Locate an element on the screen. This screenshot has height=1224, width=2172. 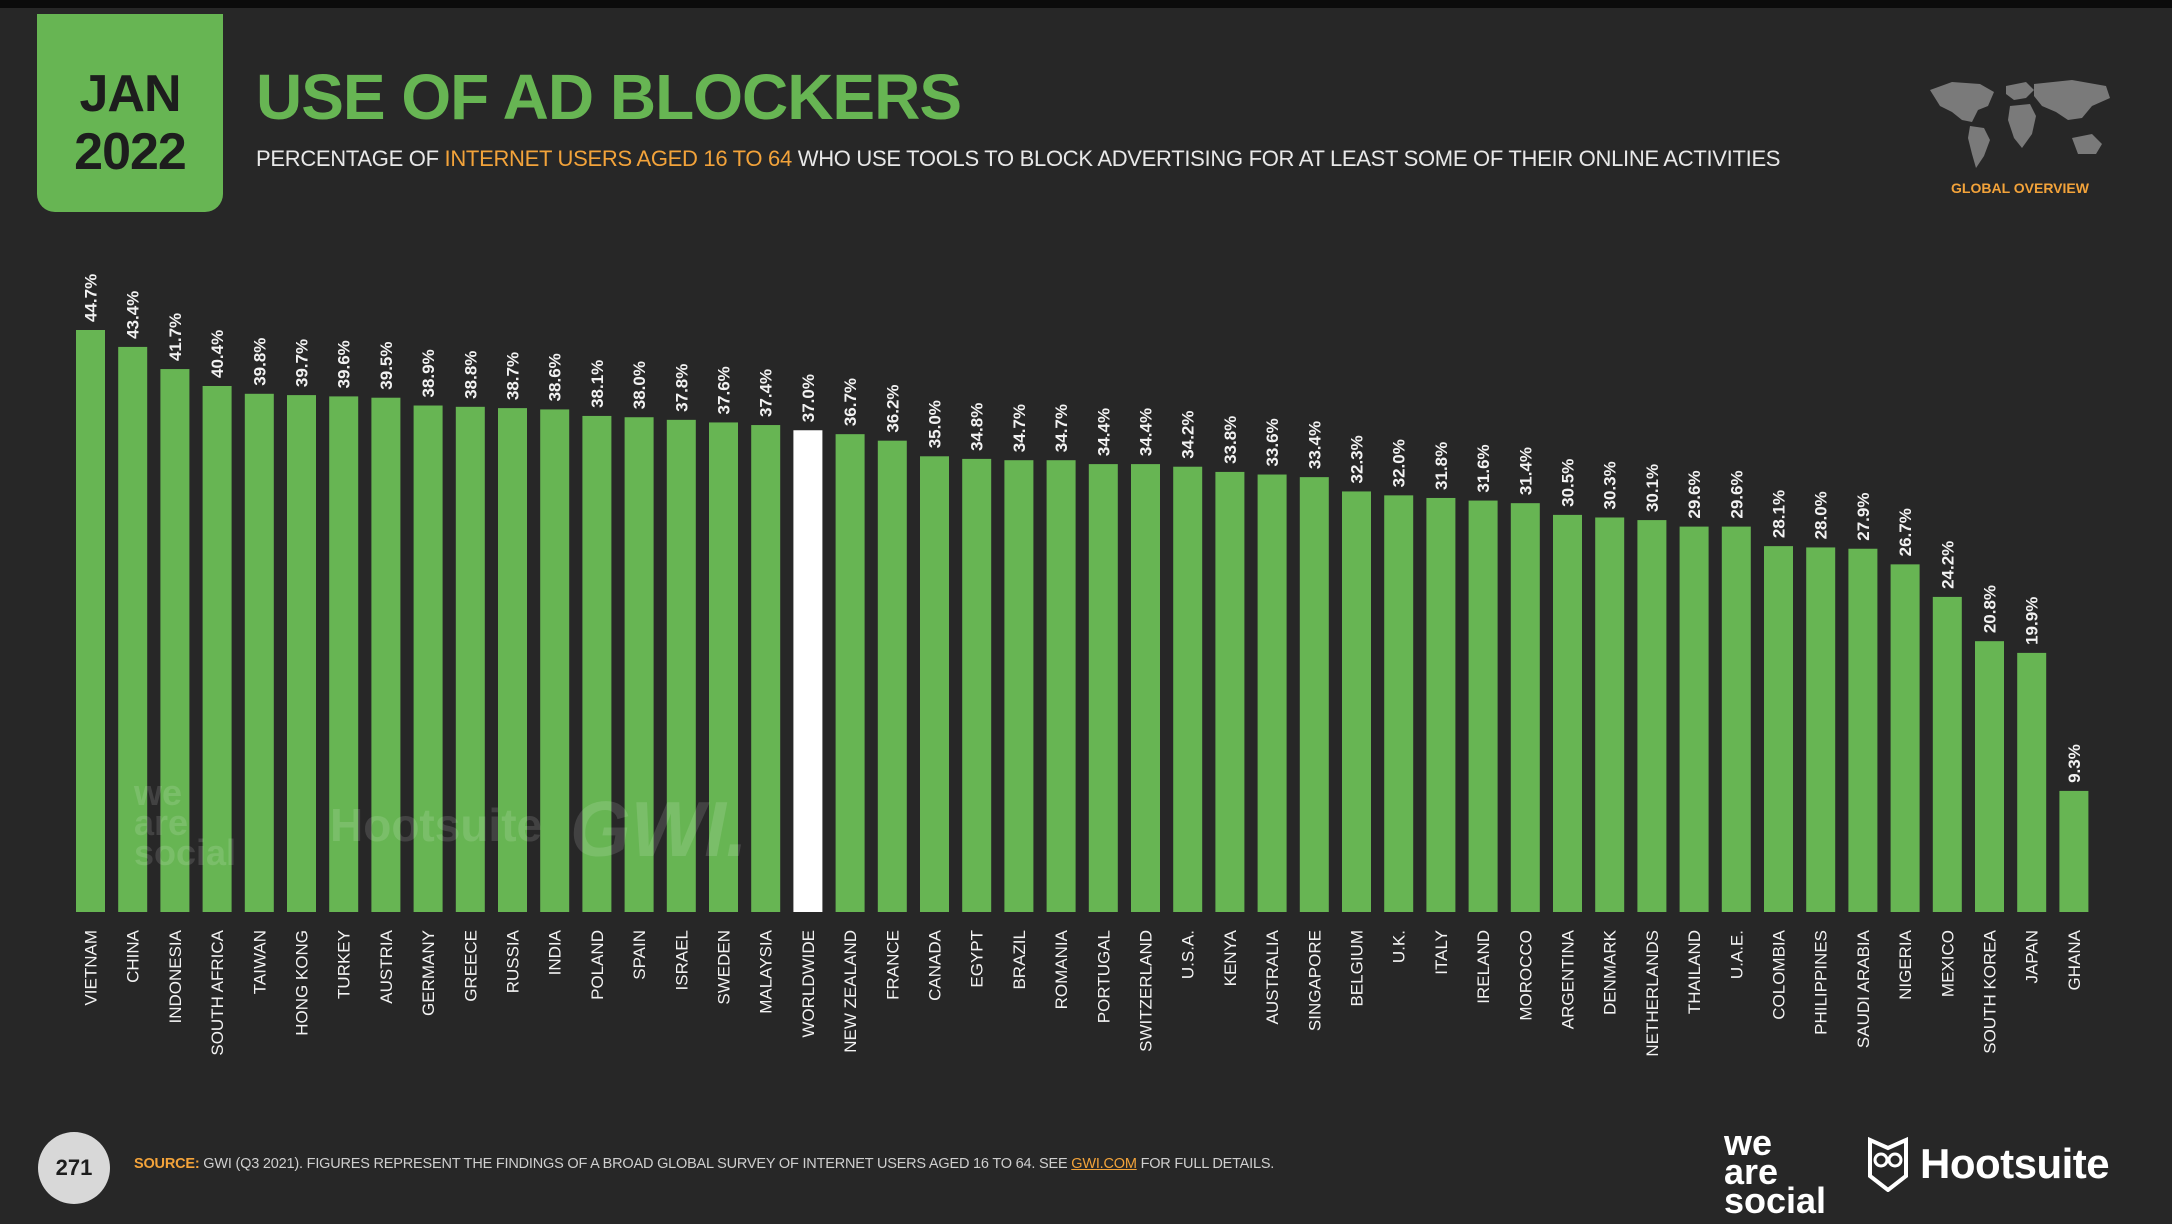
category-label-portugal: PORTUGAL is located at coordinates (1103, 976).